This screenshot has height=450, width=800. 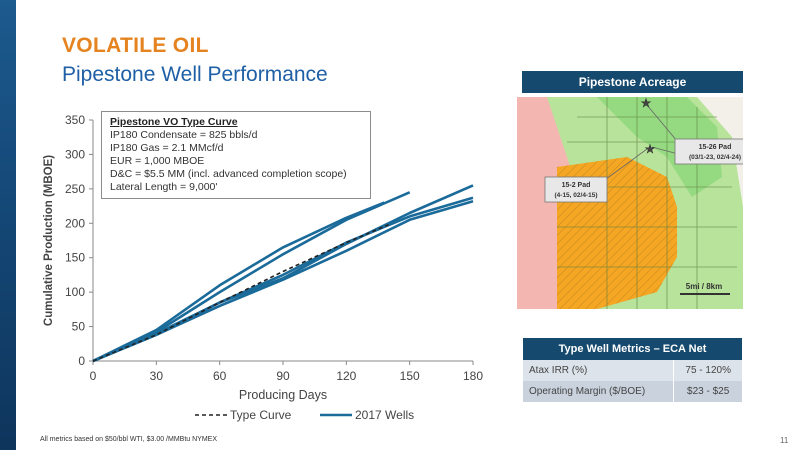 What do you see at coordinates (75, 189) in the screenshot?
I see `y-tick-label: 250` at bounding box center [75, 189].